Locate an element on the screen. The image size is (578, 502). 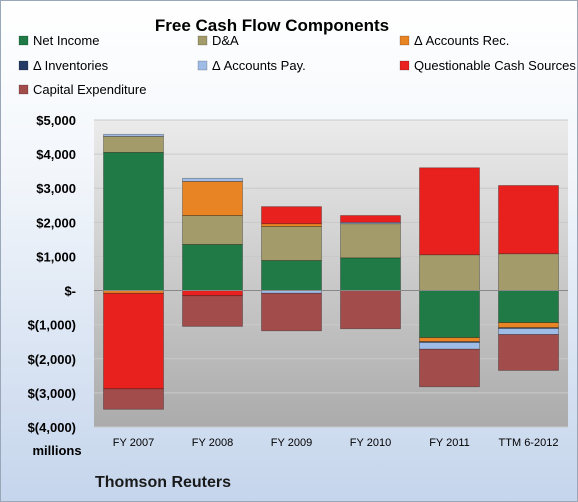
y-tick-label: $(4,000) is located at coordinates (52, 427).